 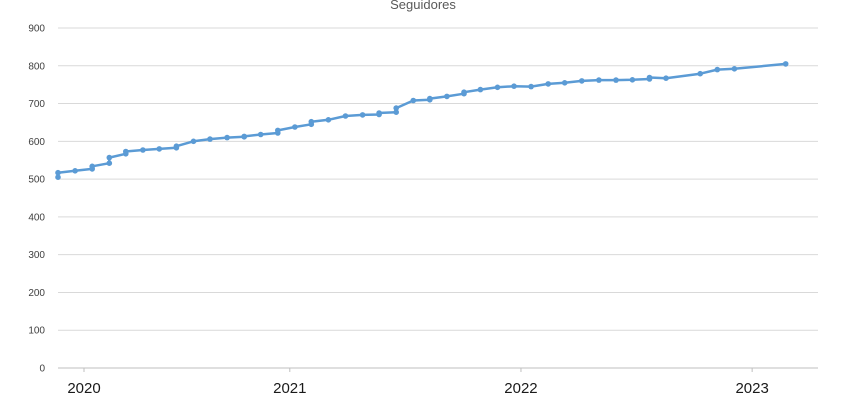 I want to click on x-axis-ticks: 2020 2021 2022 2023, so click(x=418, y=388).